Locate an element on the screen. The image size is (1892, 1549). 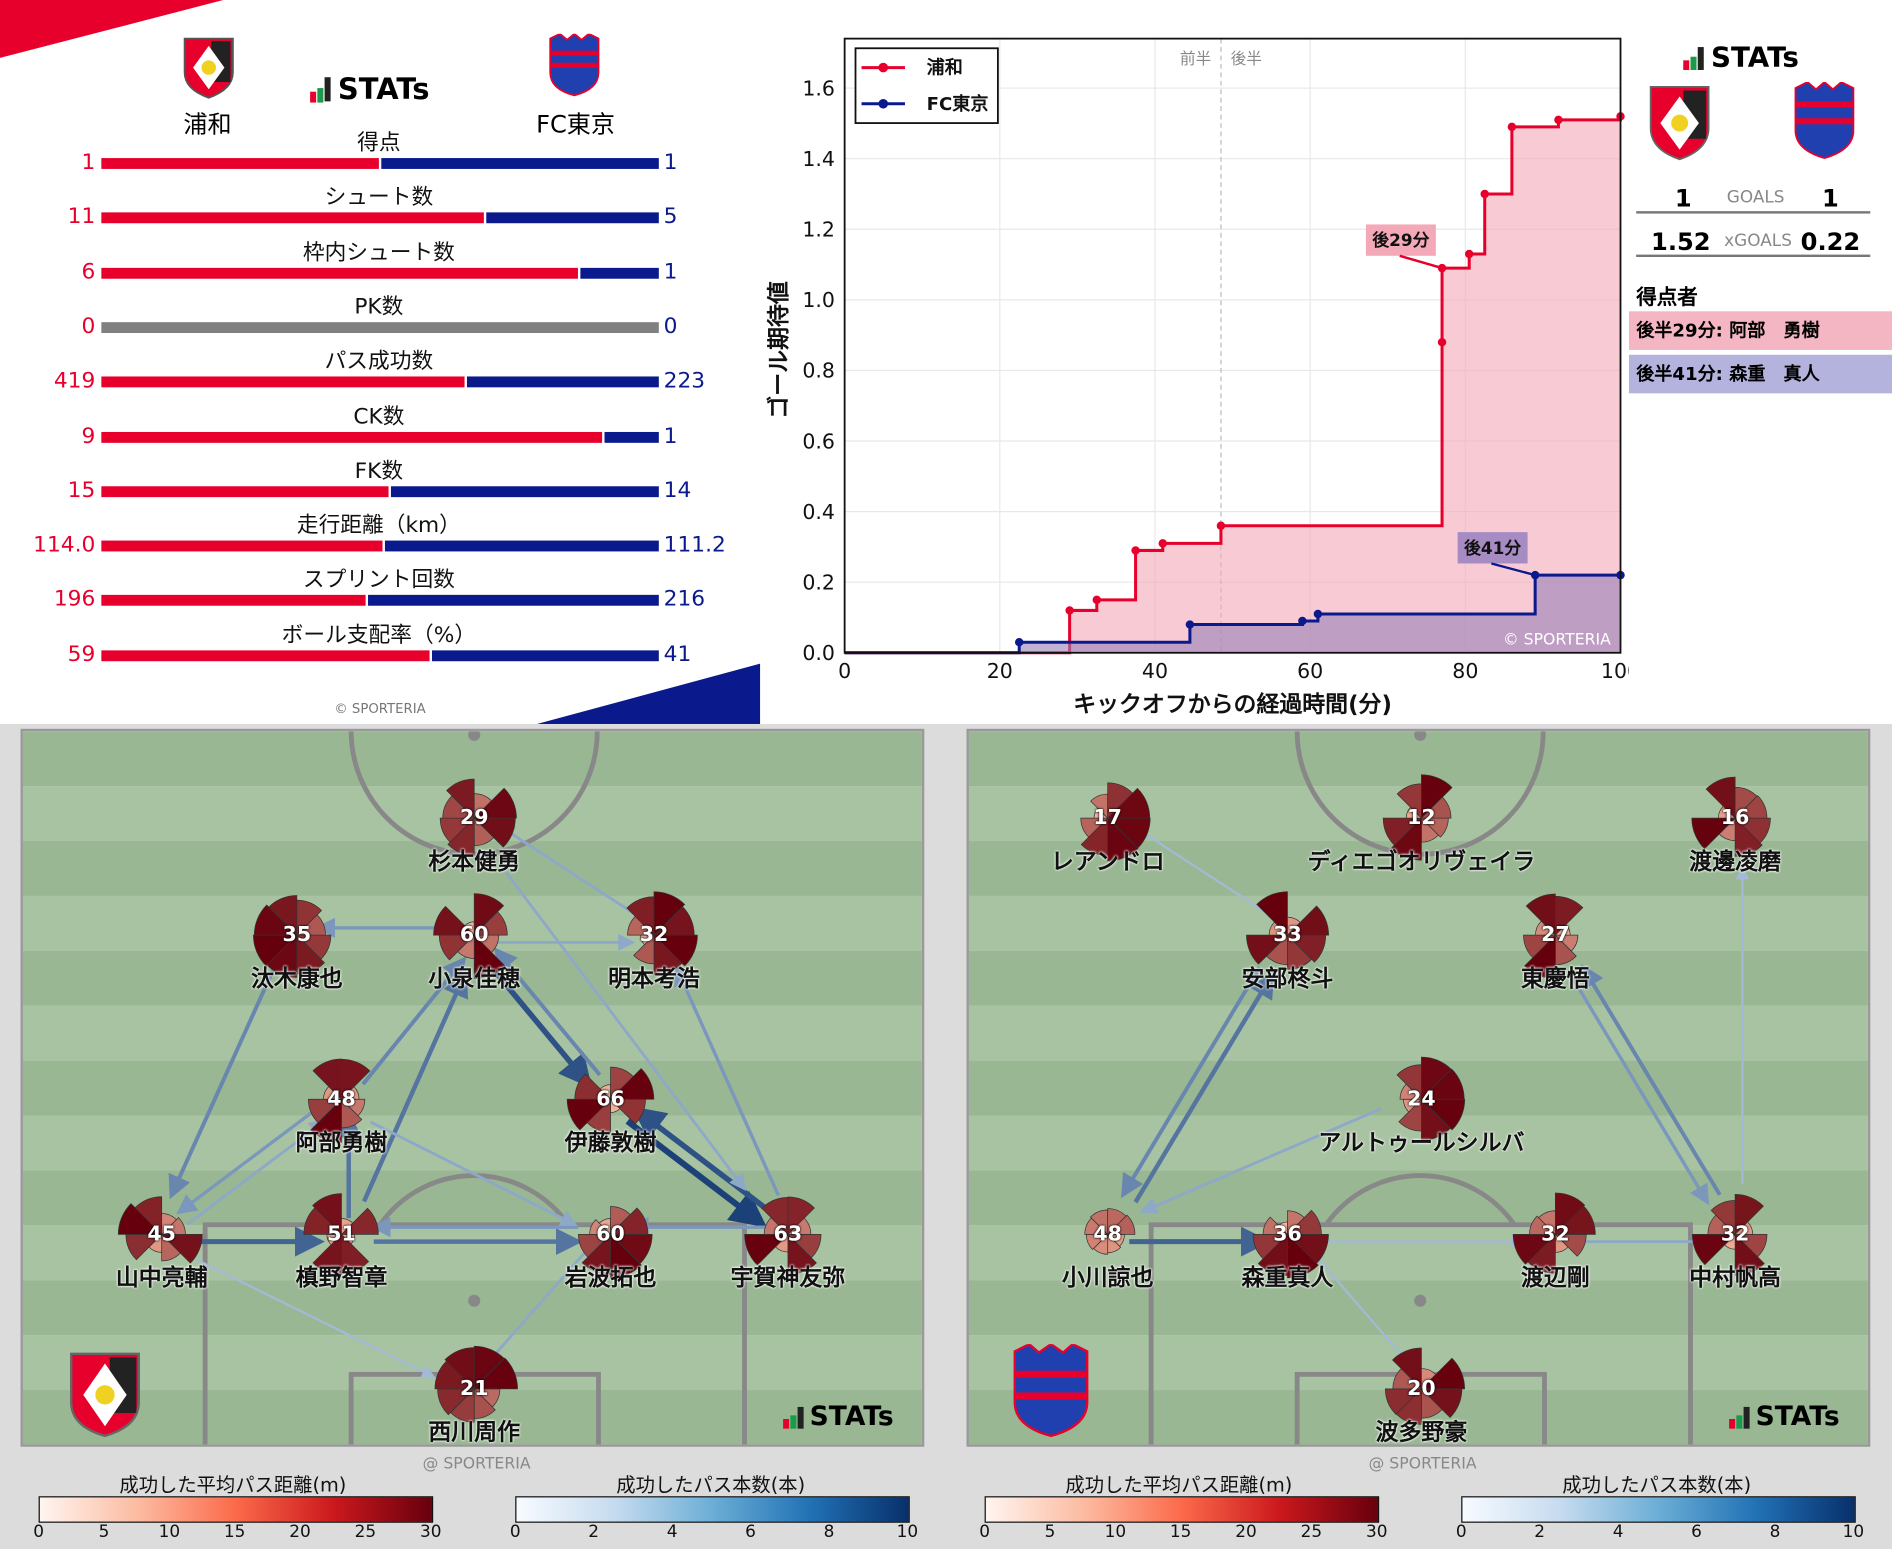
colorbar-tick-label: 5 is located at coordinates (1050, 1532).